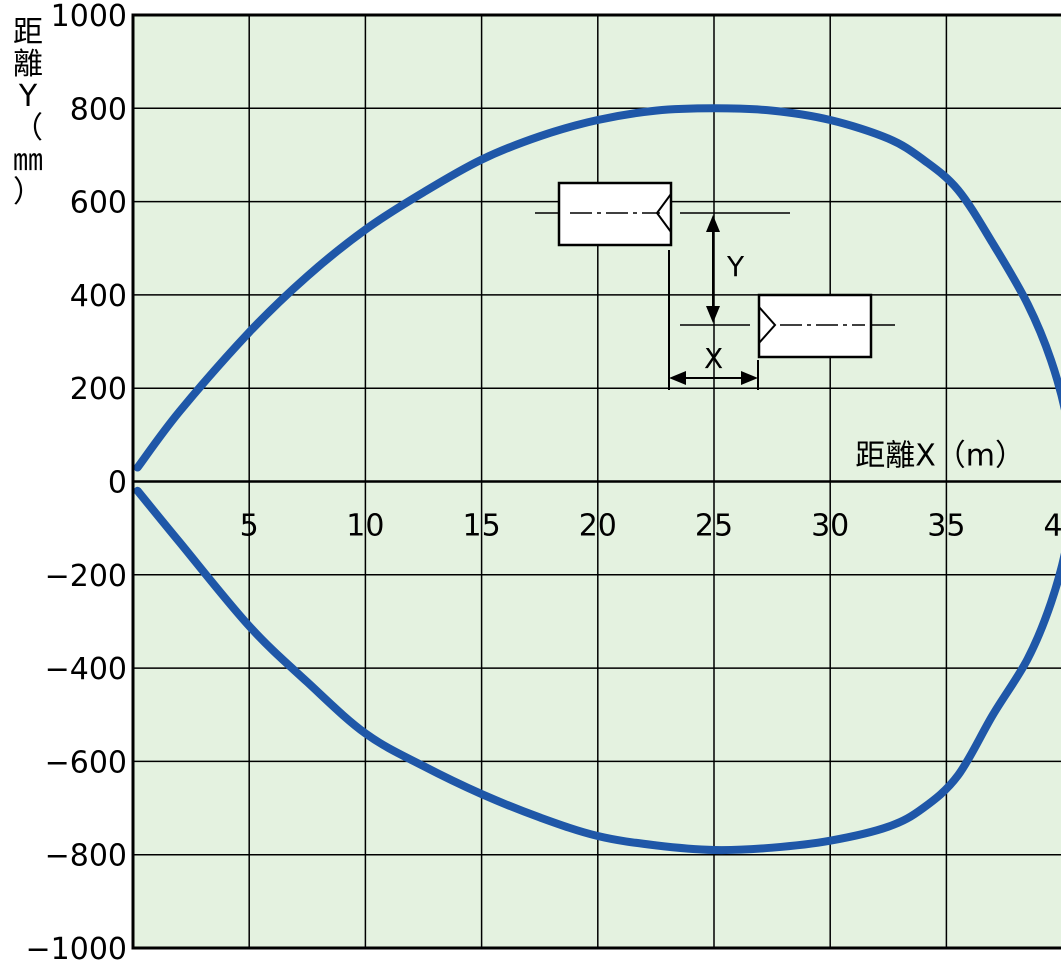 The image size is (1061, 967). I want to click on y-axis-title-char: 距, so click(28, 32).